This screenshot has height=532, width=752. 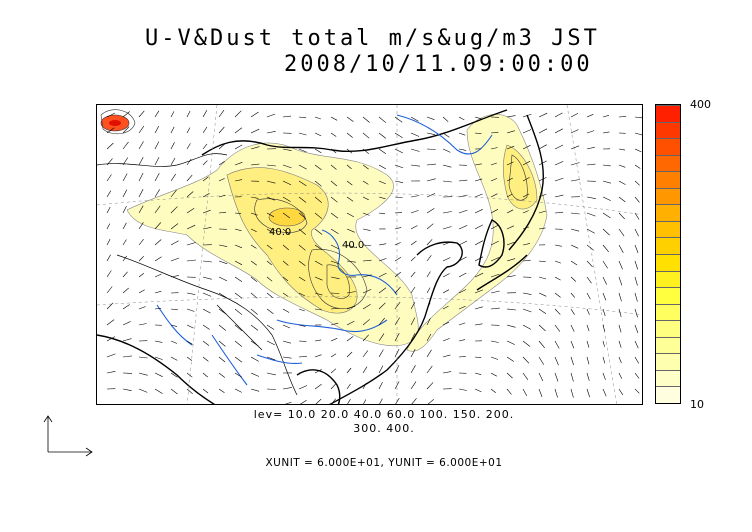 I want to click on reference-vector-icon, so click(x=68, y=436).